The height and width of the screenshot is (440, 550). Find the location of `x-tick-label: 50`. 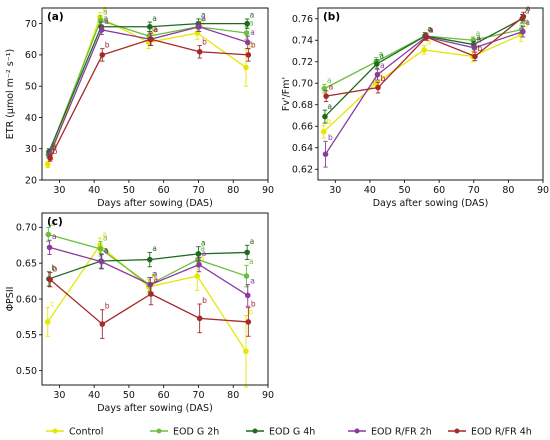

x-tick-label: 50 is located at coordinates (129, 395).